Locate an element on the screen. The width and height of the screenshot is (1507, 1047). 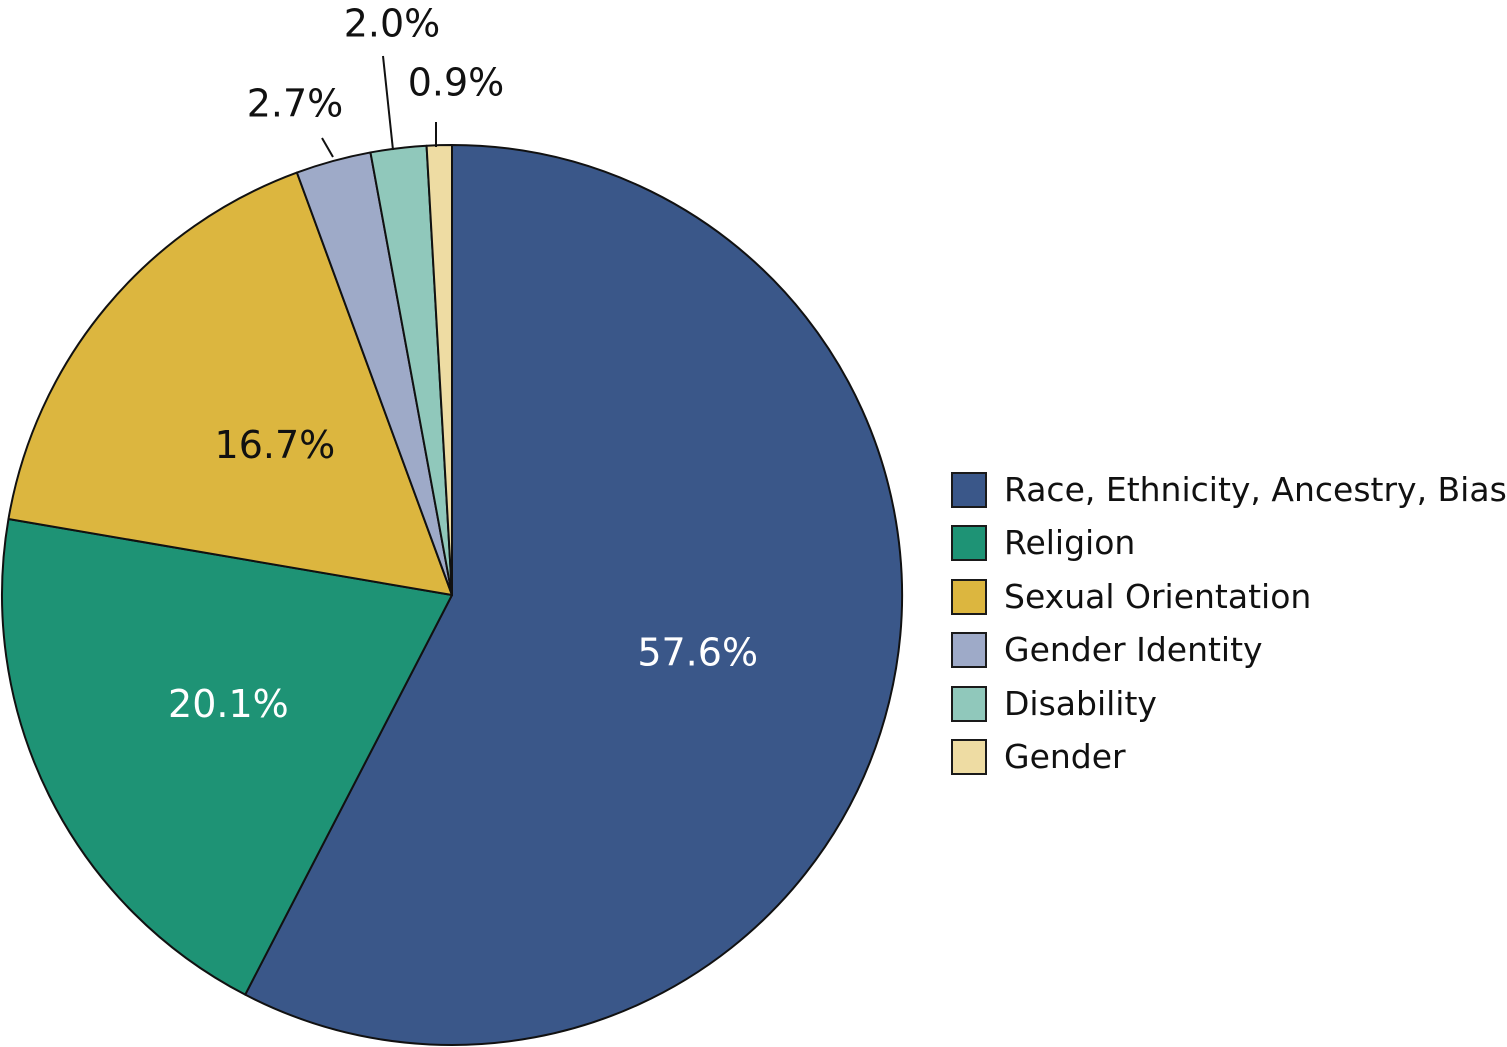
legend-label: Gender Identity is located at coordinates (1133, 650).